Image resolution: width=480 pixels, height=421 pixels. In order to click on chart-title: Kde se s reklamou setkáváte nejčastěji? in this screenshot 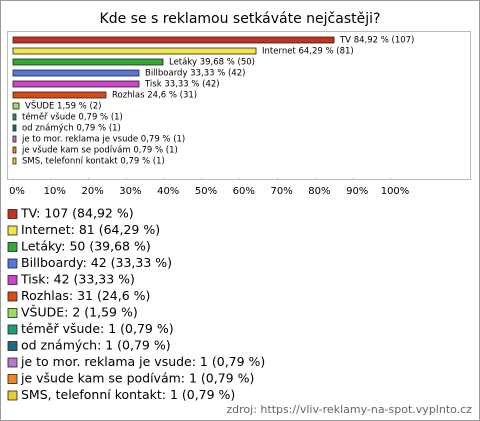, I will do `click(240, 19)`.